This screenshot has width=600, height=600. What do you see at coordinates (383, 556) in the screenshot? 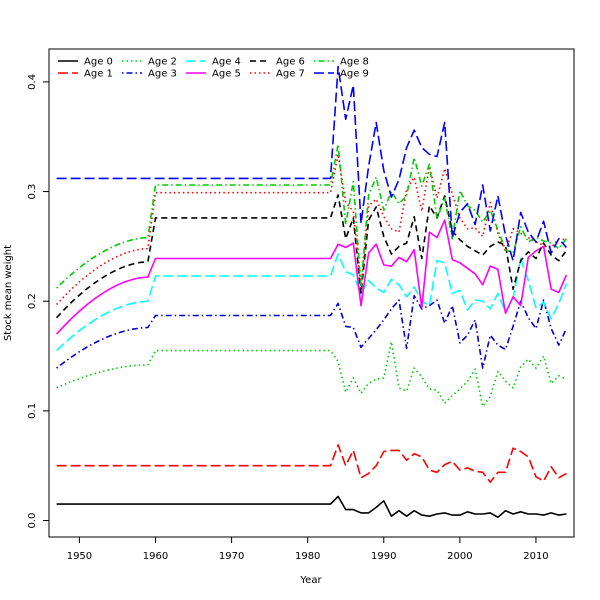
I see `x-tick-label: 1990` at bounding box center [383, 556].